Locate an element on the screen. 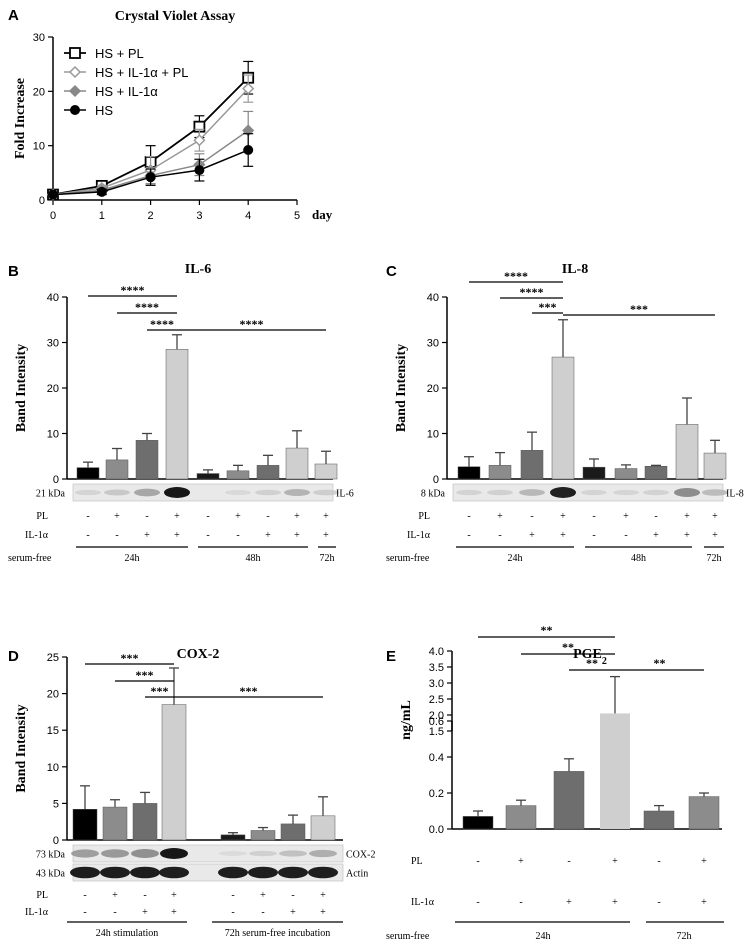 The image size is (754, 945). chart-title: IL-6 is located at coordinates (198, 269).